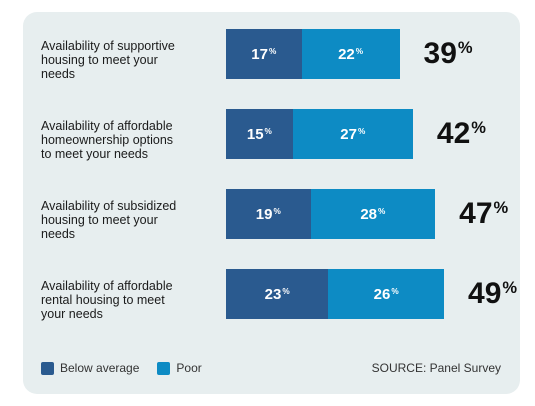 The image size is (535, 406). I want to click on bar-segment-poor: 26%, so click(386, 294).